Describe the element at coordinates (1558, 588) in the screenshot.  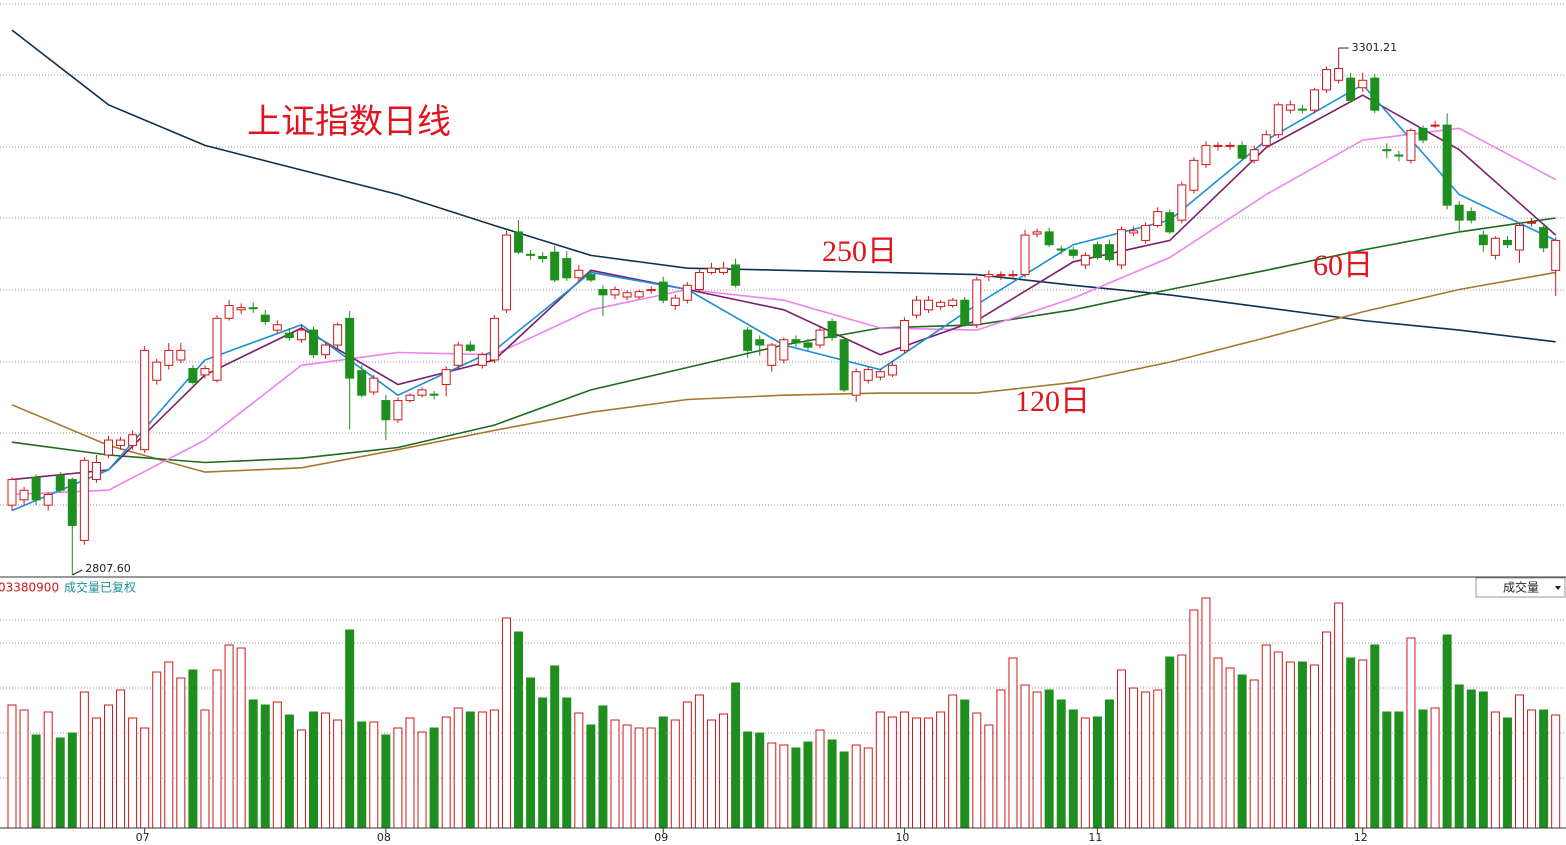
I see `dropdown-arrow` at that location.